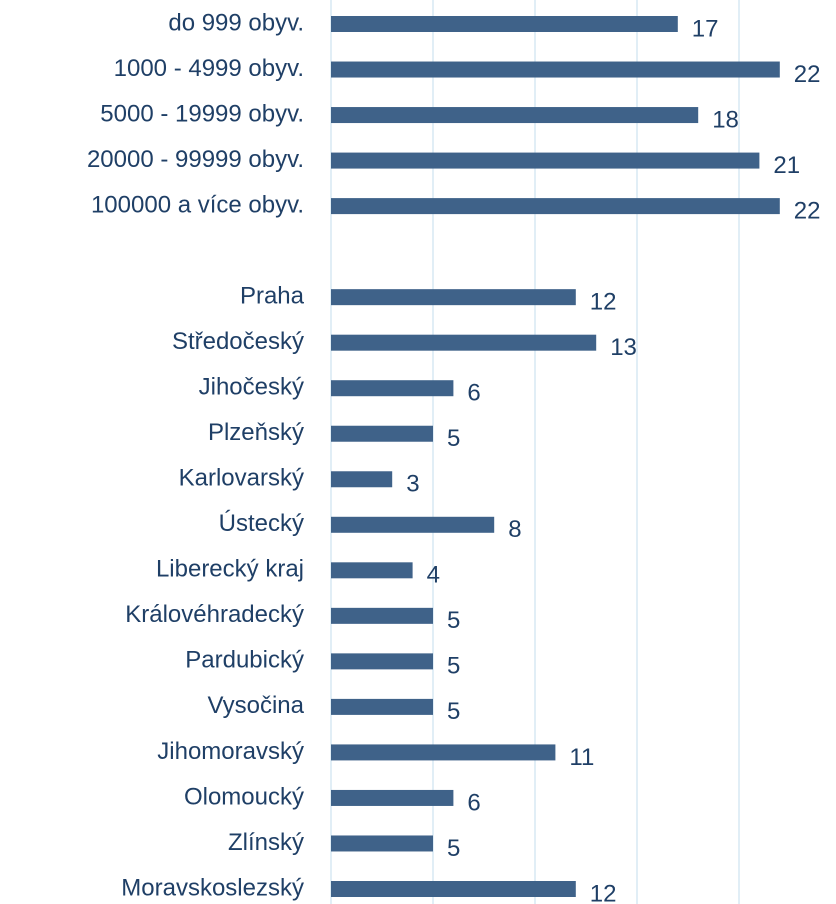  Describe the element at coordinates (261, 523) in the screenshot. I see `y-tick-label: Ústecký` at that location.